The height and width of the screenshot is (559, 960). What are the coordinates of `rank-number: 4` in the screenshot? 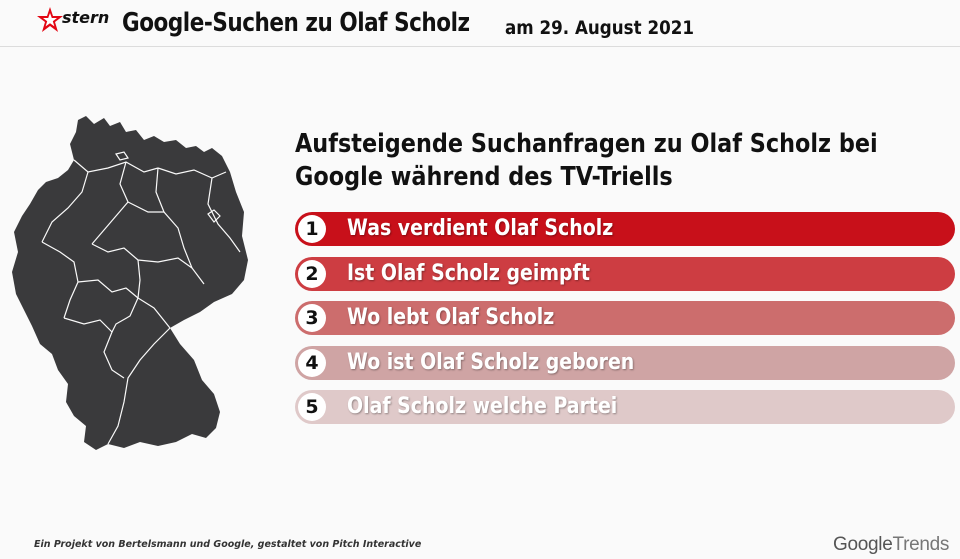 It's located at (312, 362).